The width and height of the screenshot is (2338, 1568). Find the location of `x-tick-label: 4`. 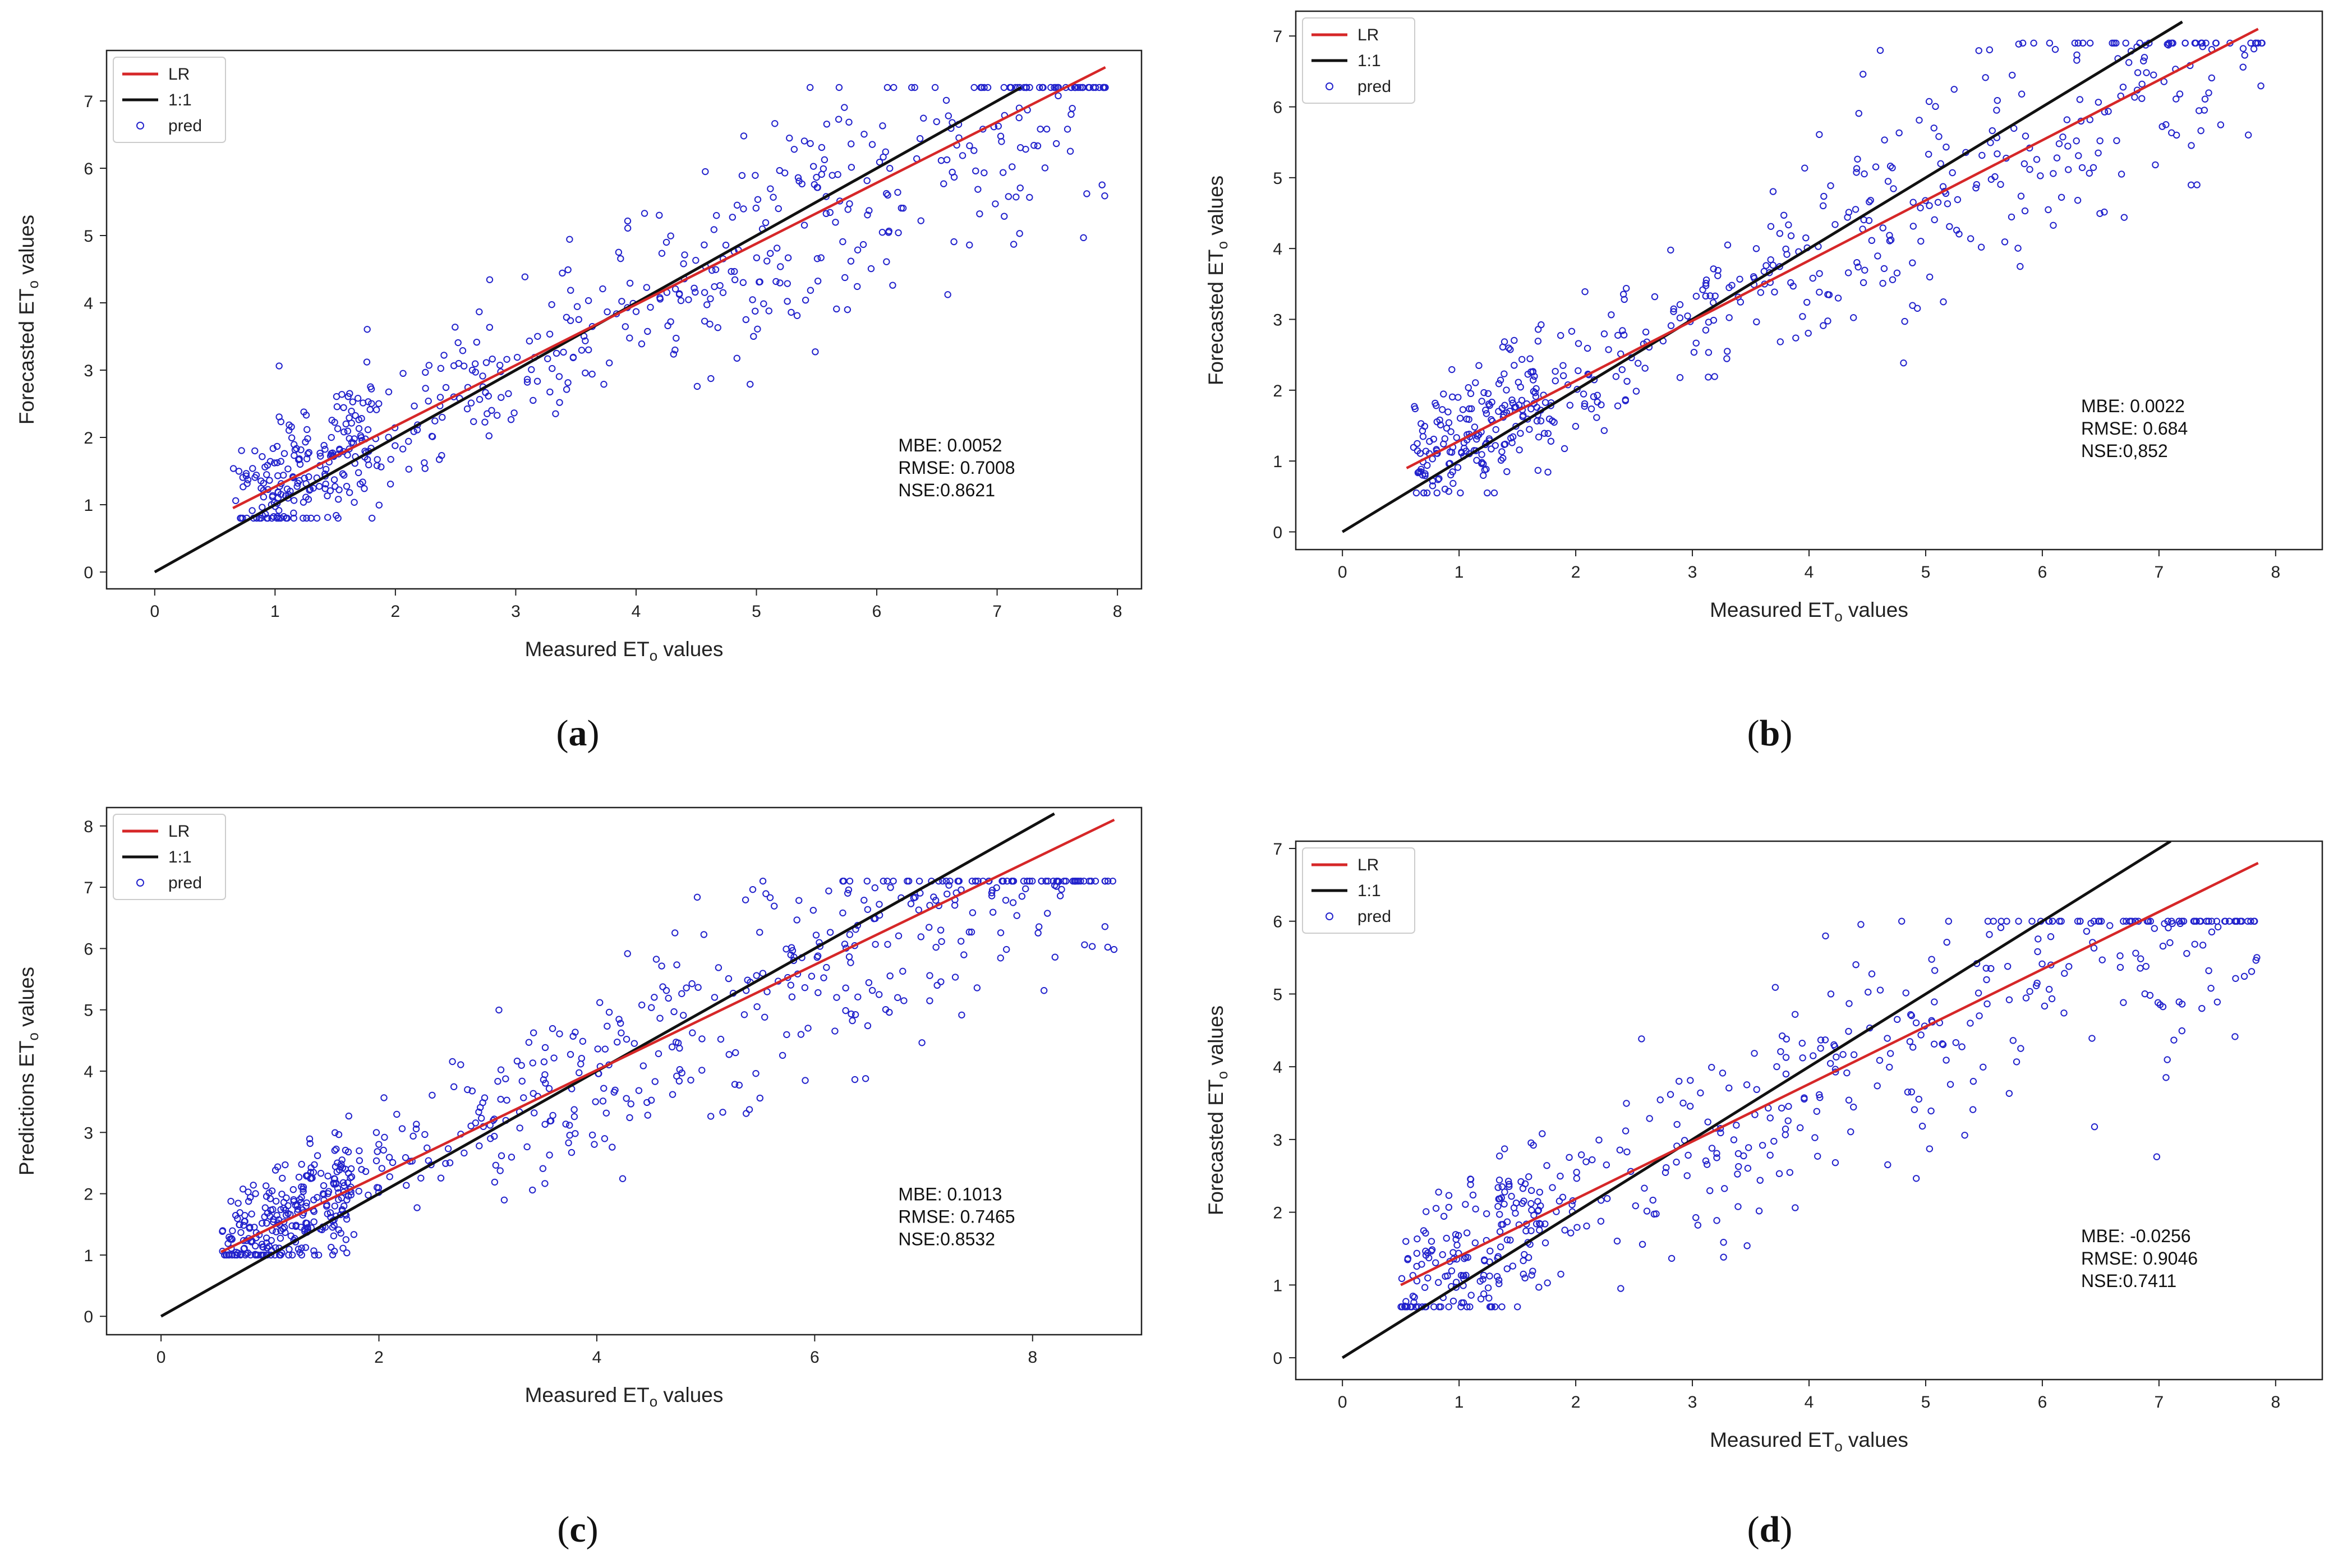

x-tick-label: 4 is located at coordinates (1809, 1402).